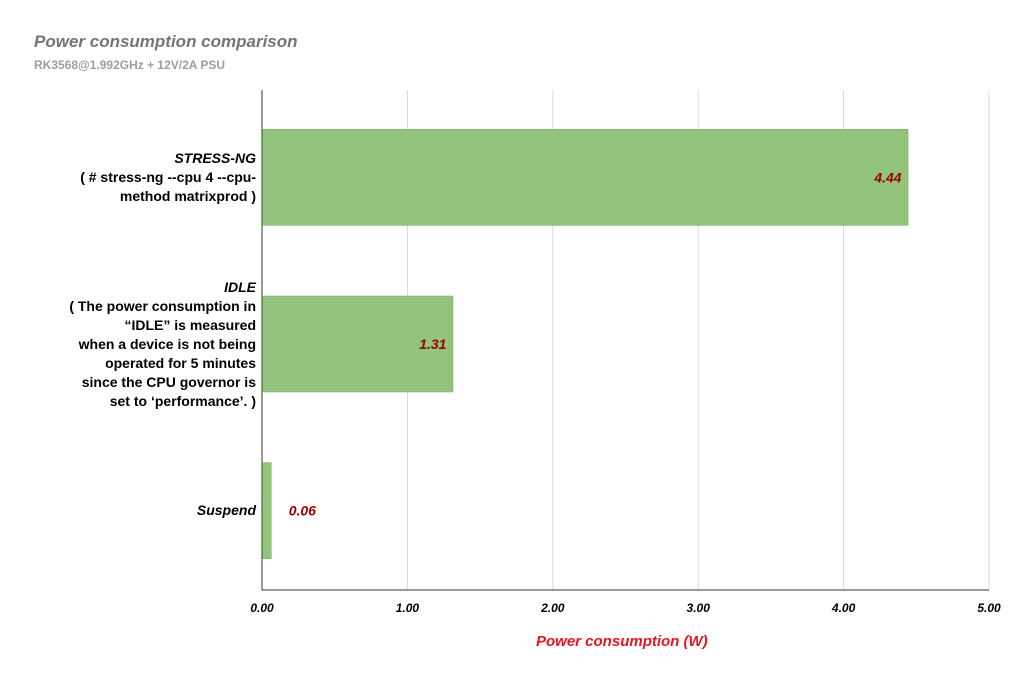 The height and width of the screenshot is (680, 1024). Describe the element at coordinates (136, 510) in the screenshot. I see `category-label: Suspend` at that location.